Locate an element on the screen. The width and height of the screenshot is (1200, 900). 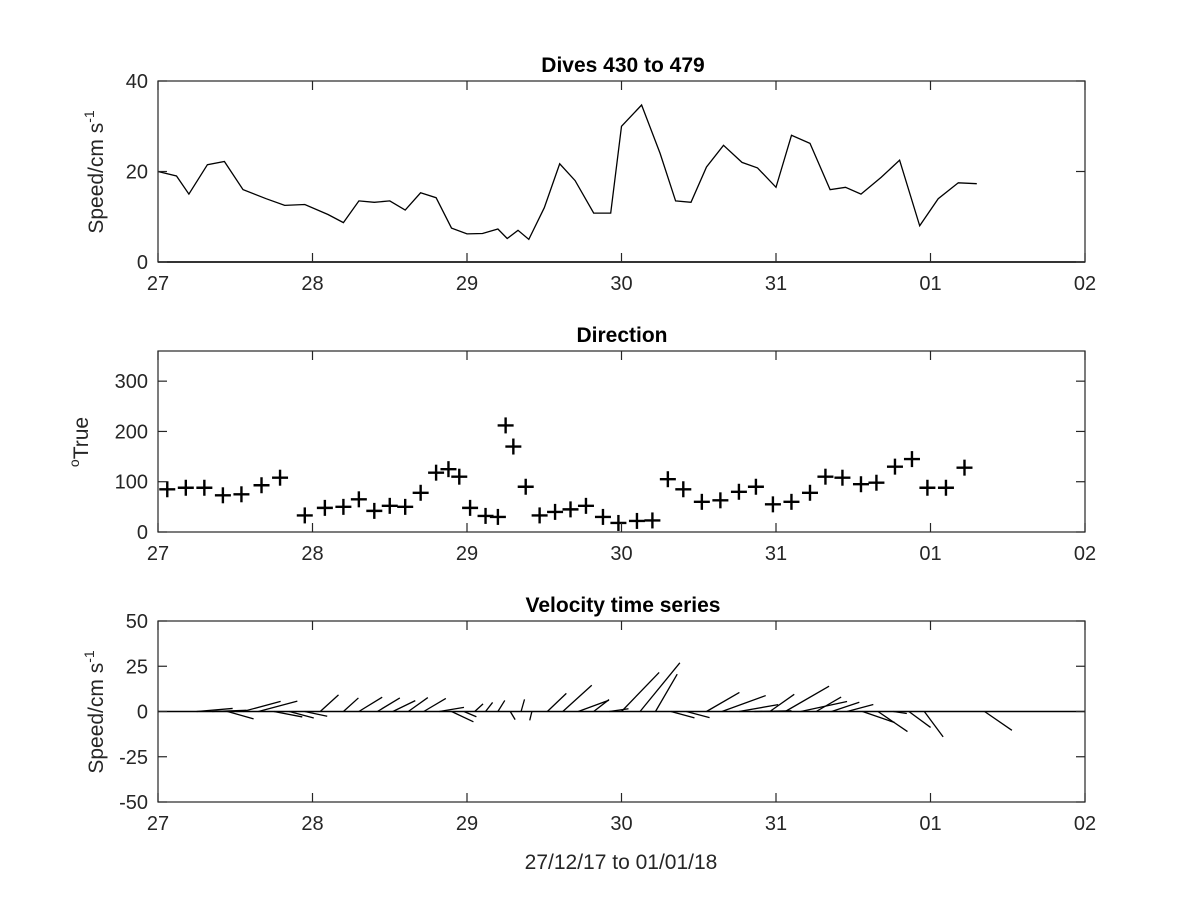
velocity-x-tick-label: 30 is located at coordinates (621, 824).